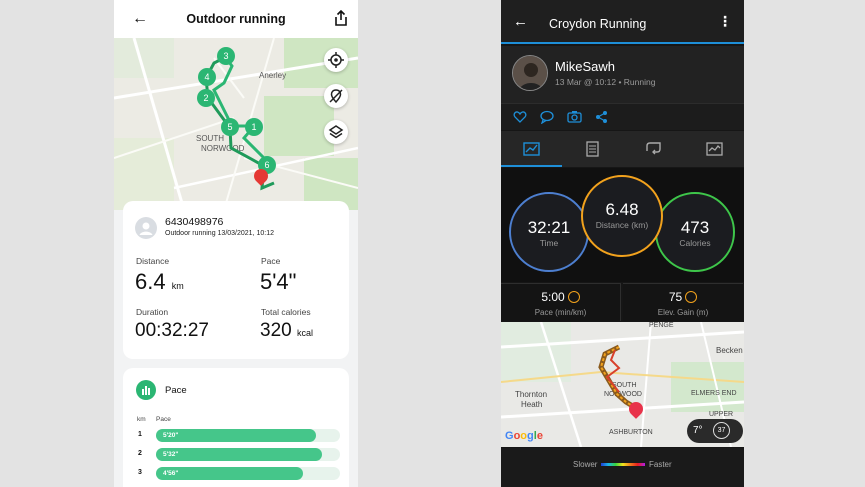 The height and width of the screenshot is (487, 865). Describe the element at coordinates (547, 117) in the screenshot. I see `comment-icon` at that location.